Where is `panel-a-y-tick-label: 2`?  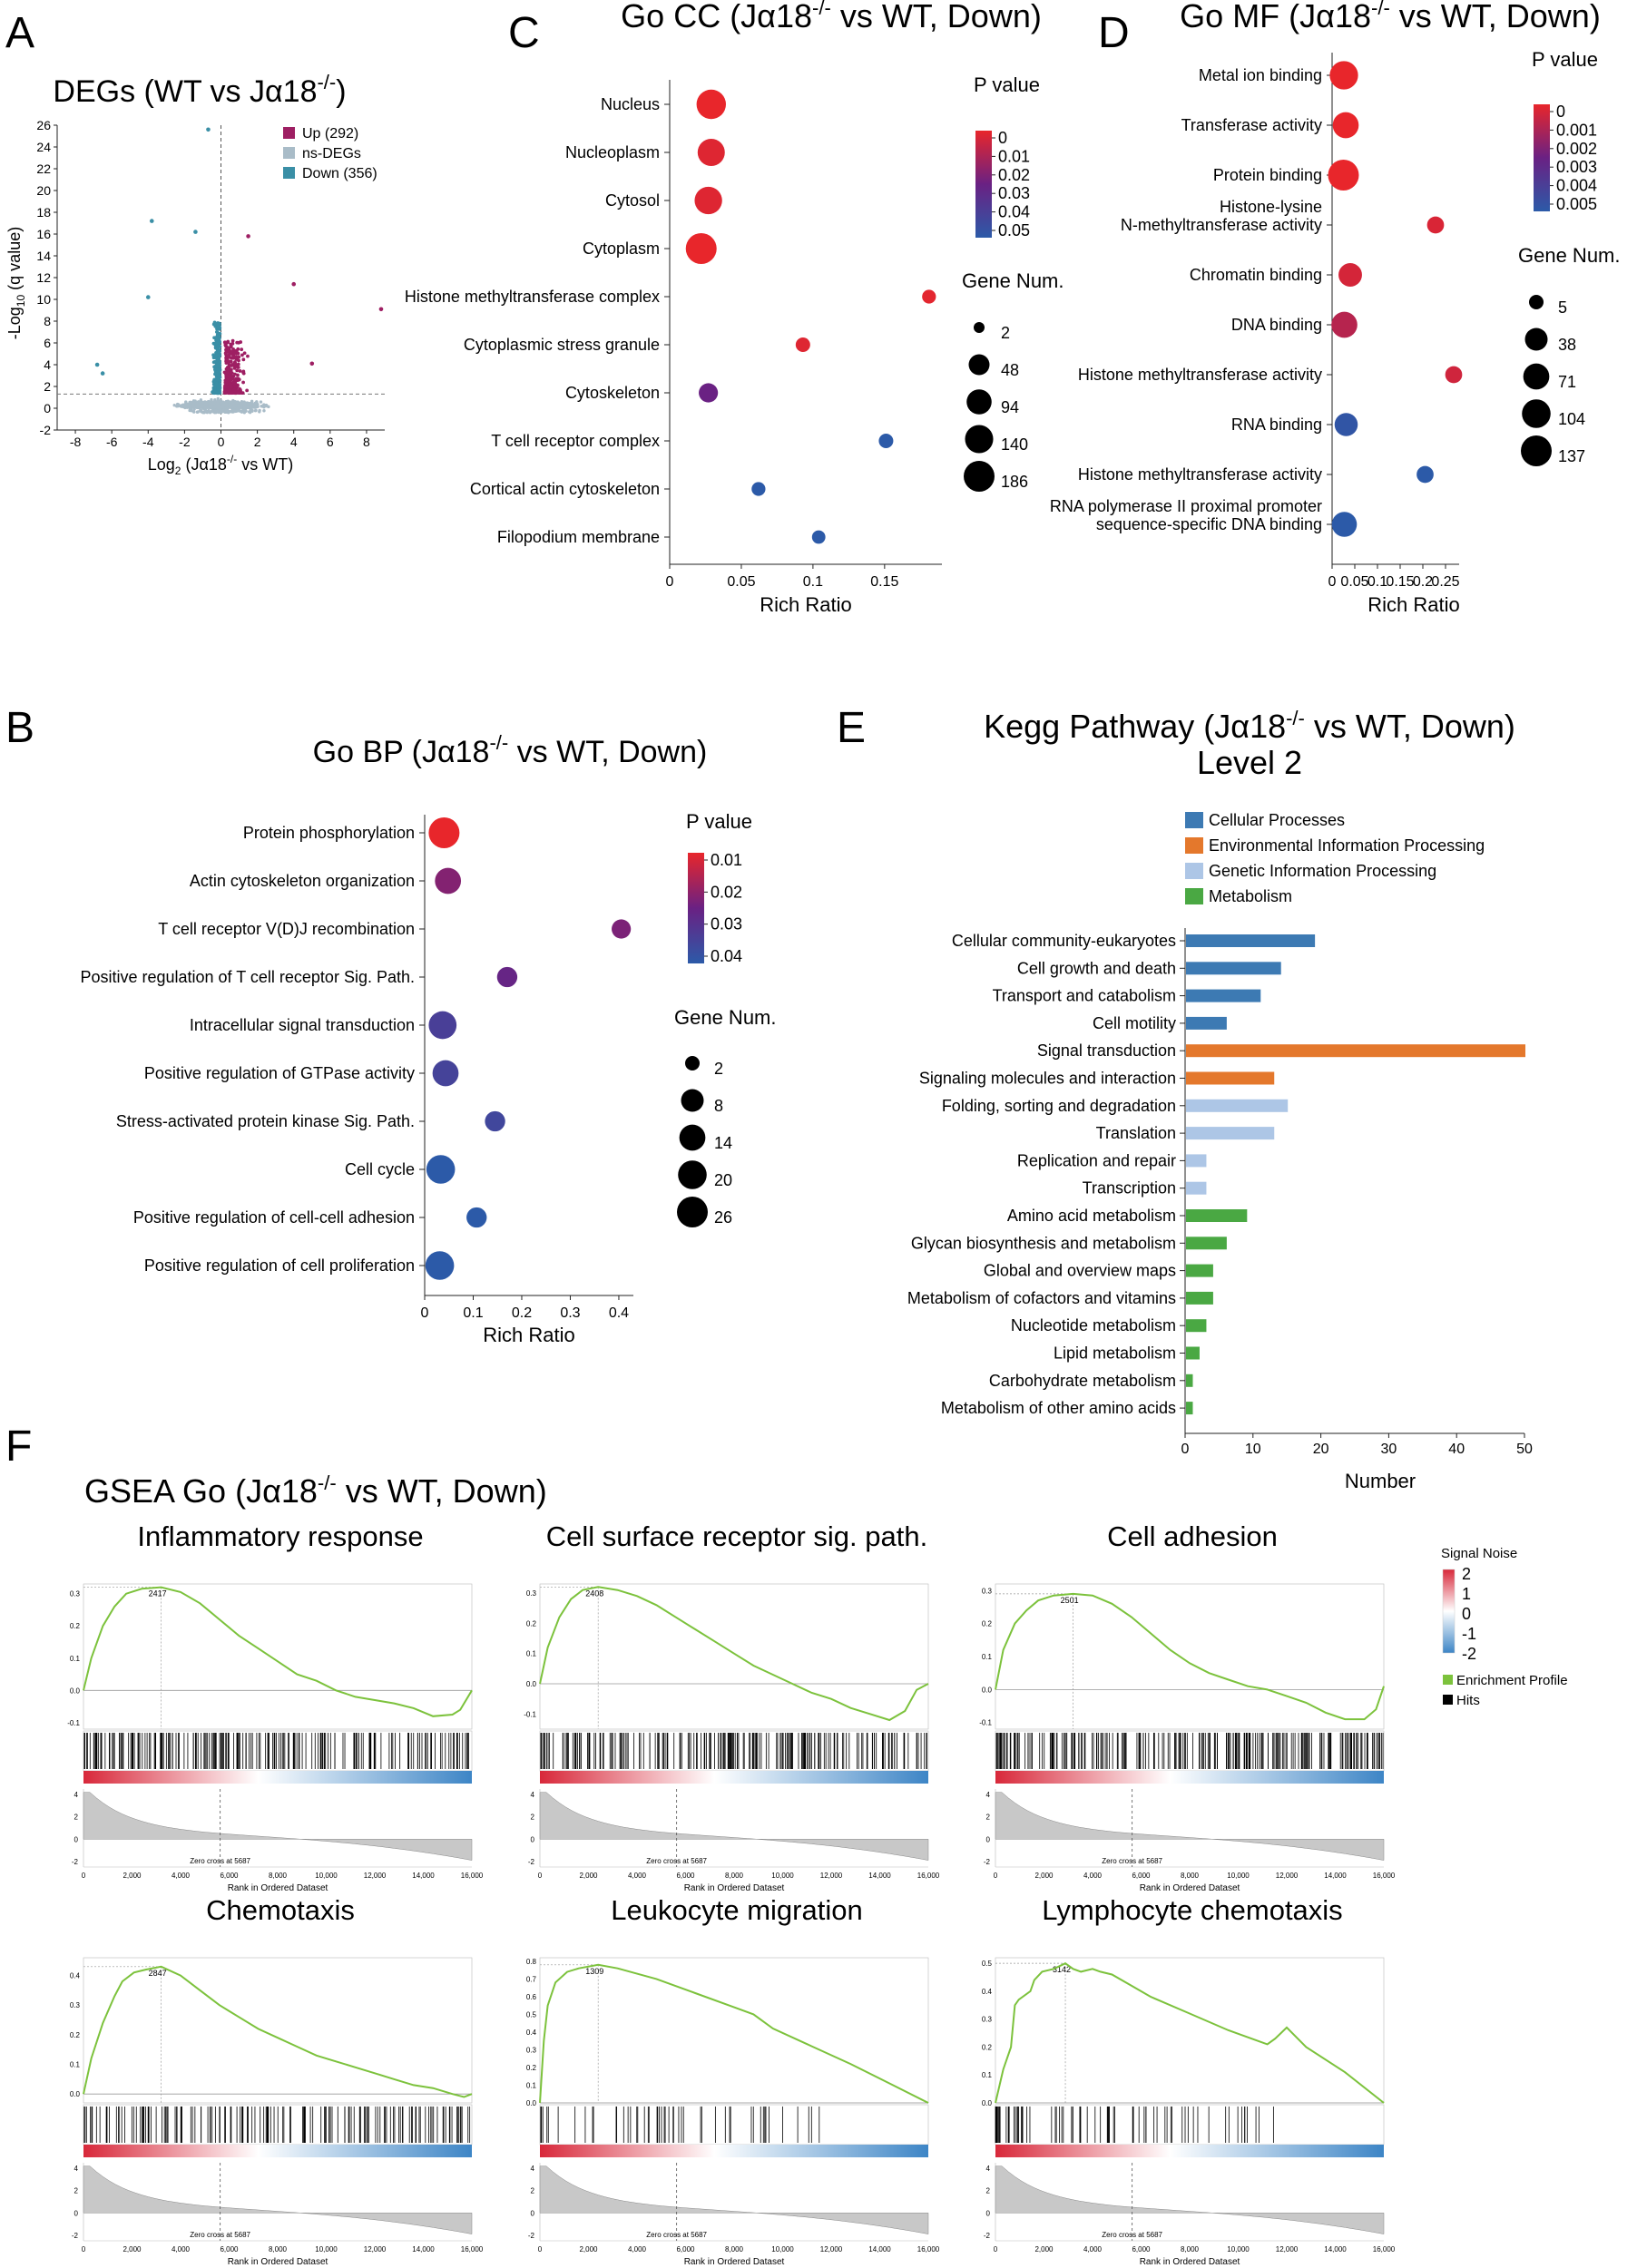
panel-a-y-tick-label: 2 is located at coordinates (47, 387).